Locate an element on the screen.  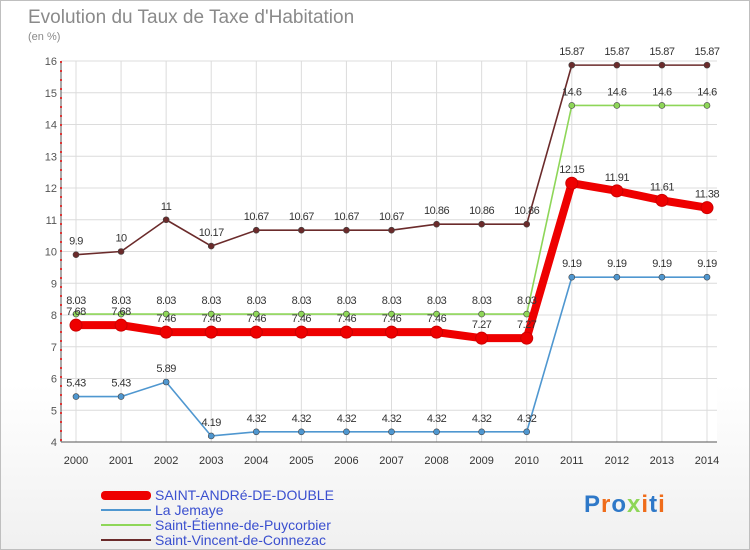
x-tick-label: 2013 is located at coordinates (662, 461).